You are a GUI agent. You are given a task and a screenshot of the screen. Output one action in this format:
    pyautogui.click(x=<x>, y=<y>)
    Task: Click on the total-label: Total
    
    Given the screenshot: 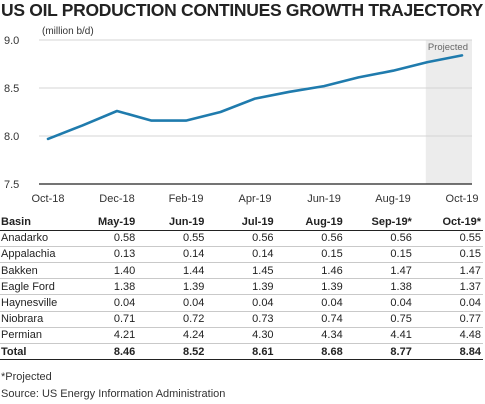 What is the action you would take?
    pyautogui.click(x=34, y=351)
    